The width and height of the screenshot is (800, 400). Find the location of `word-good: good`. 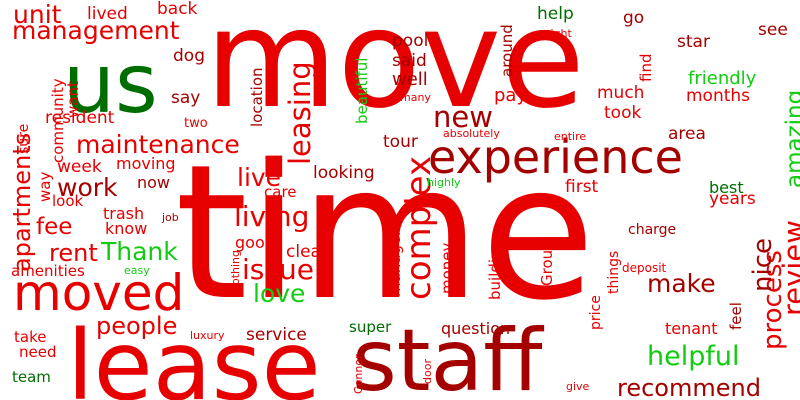

word-good: good is located at coordinates (255, 242).